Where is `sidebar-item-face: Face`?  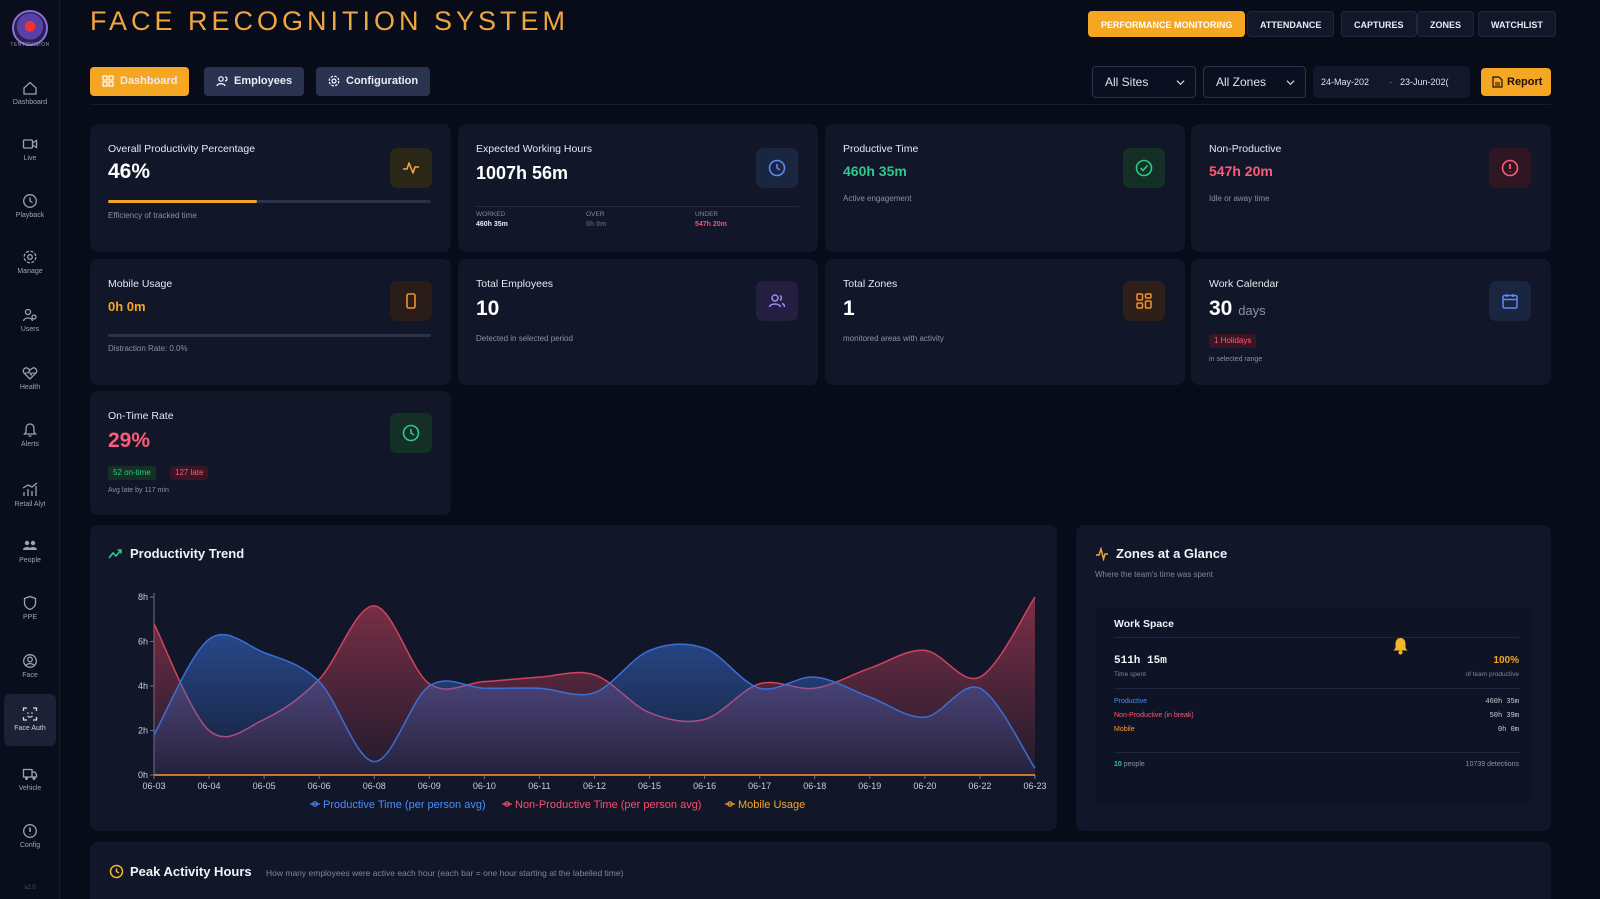 sidebar-item-face: Face is located at coordinates (30, 667).